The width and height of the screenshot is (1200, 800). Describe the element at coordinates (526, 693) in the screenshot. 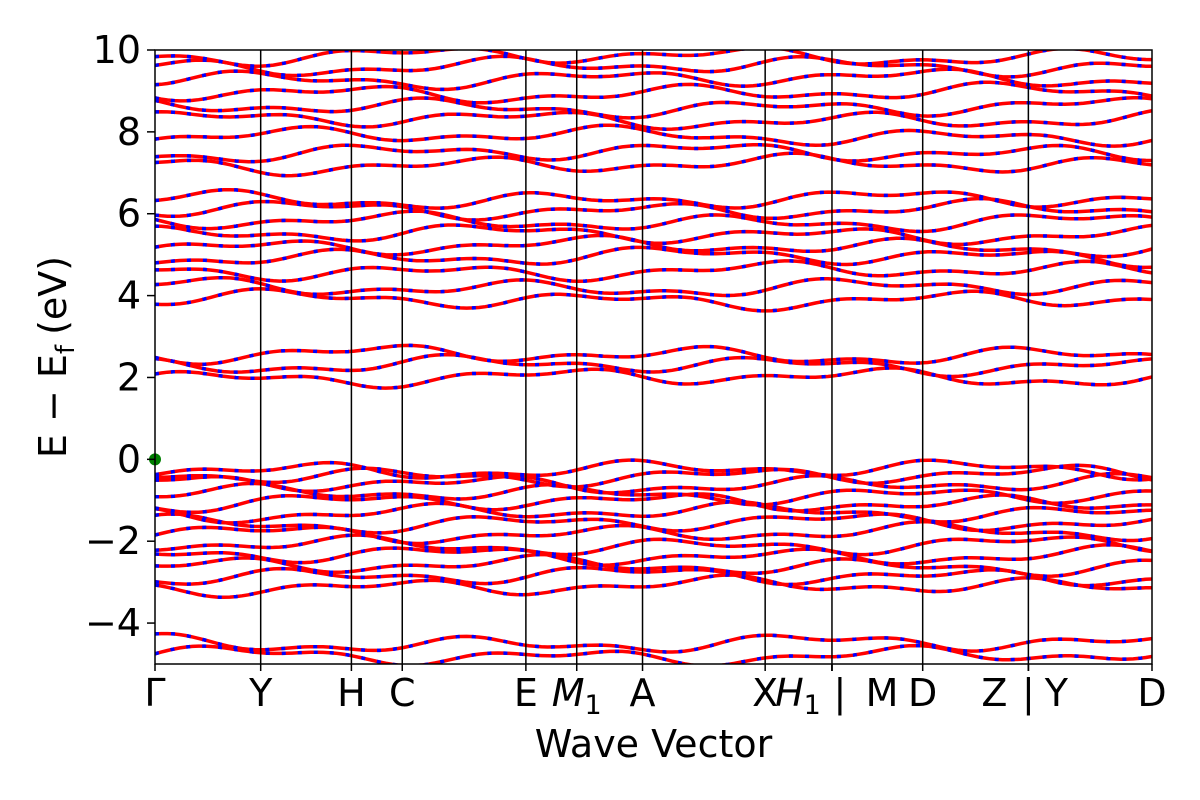

I see `x-tick-label-4: E` at that location.